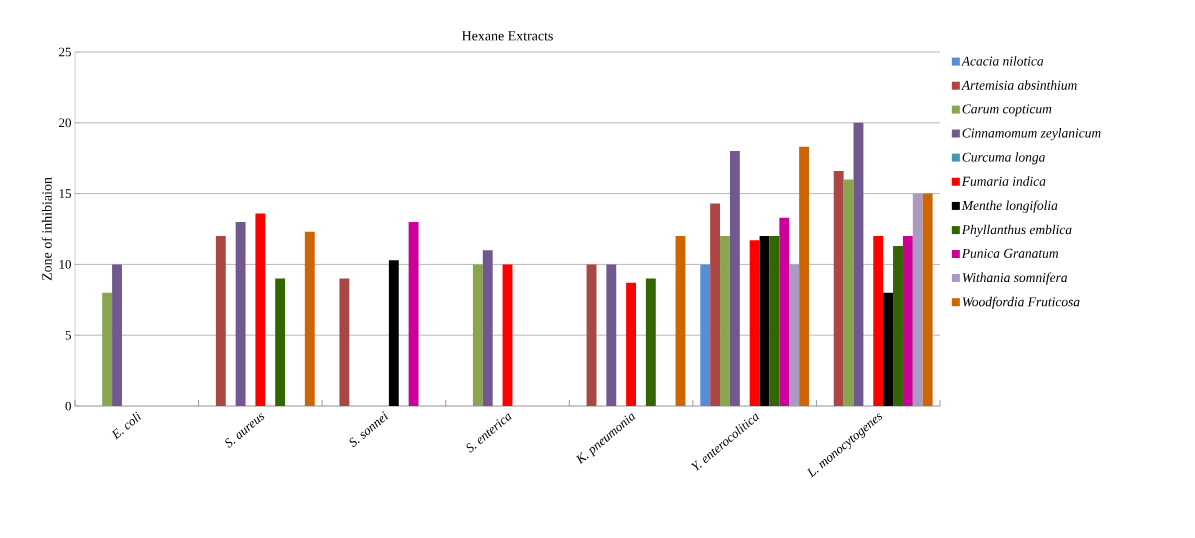 The width and height of the screenshot is (1195, 538). What do you see at coordinates (1021, 303) in the screenshot?
I see `legend-label: Woodfordia Fruticosa` at bounding box center [1021, 303].